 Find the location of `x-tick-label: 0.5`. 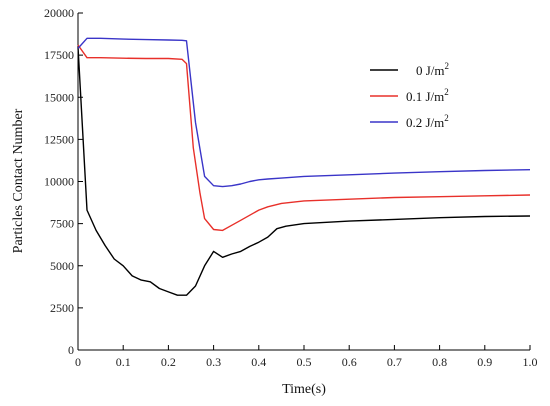

x-tick-label: 0.5 is located at coordinates (304, 362).